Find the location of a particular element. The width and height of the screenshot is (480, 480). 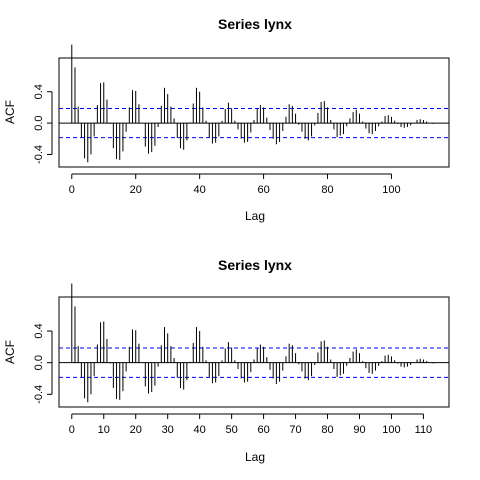

chart-title-2: Series lynx is located at coordinates (255, 265).